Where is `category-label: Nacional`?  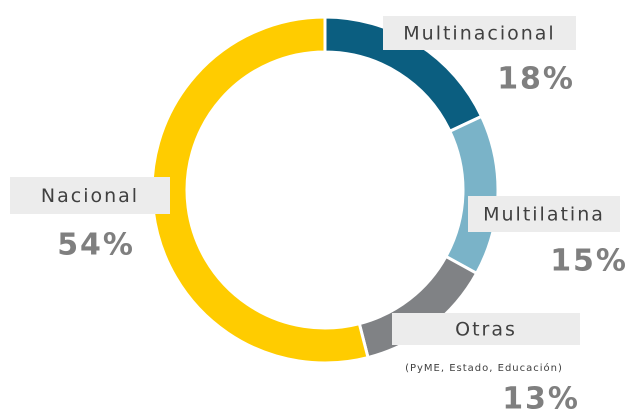
category-label: Nacional is located at coordinates (90, 196).